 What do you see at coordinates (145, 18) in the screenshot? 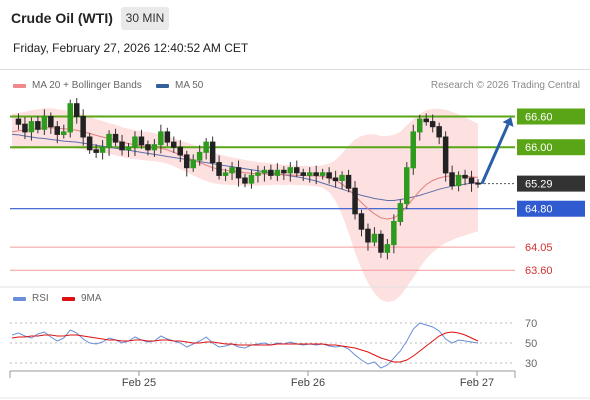
I see `timeframe-badge: 30 MIN` at bounding box center [145, 18].